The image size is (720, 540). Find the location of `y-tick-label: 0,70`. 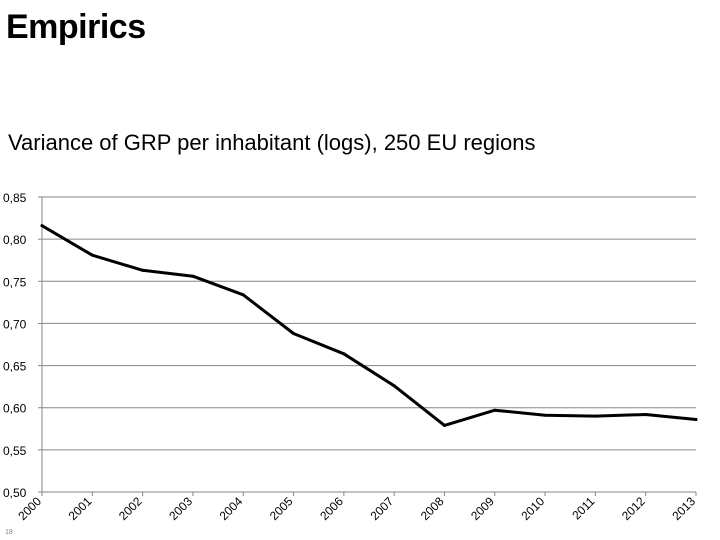

y-tick-label: 0,70 is located at coordinates (15, 324).